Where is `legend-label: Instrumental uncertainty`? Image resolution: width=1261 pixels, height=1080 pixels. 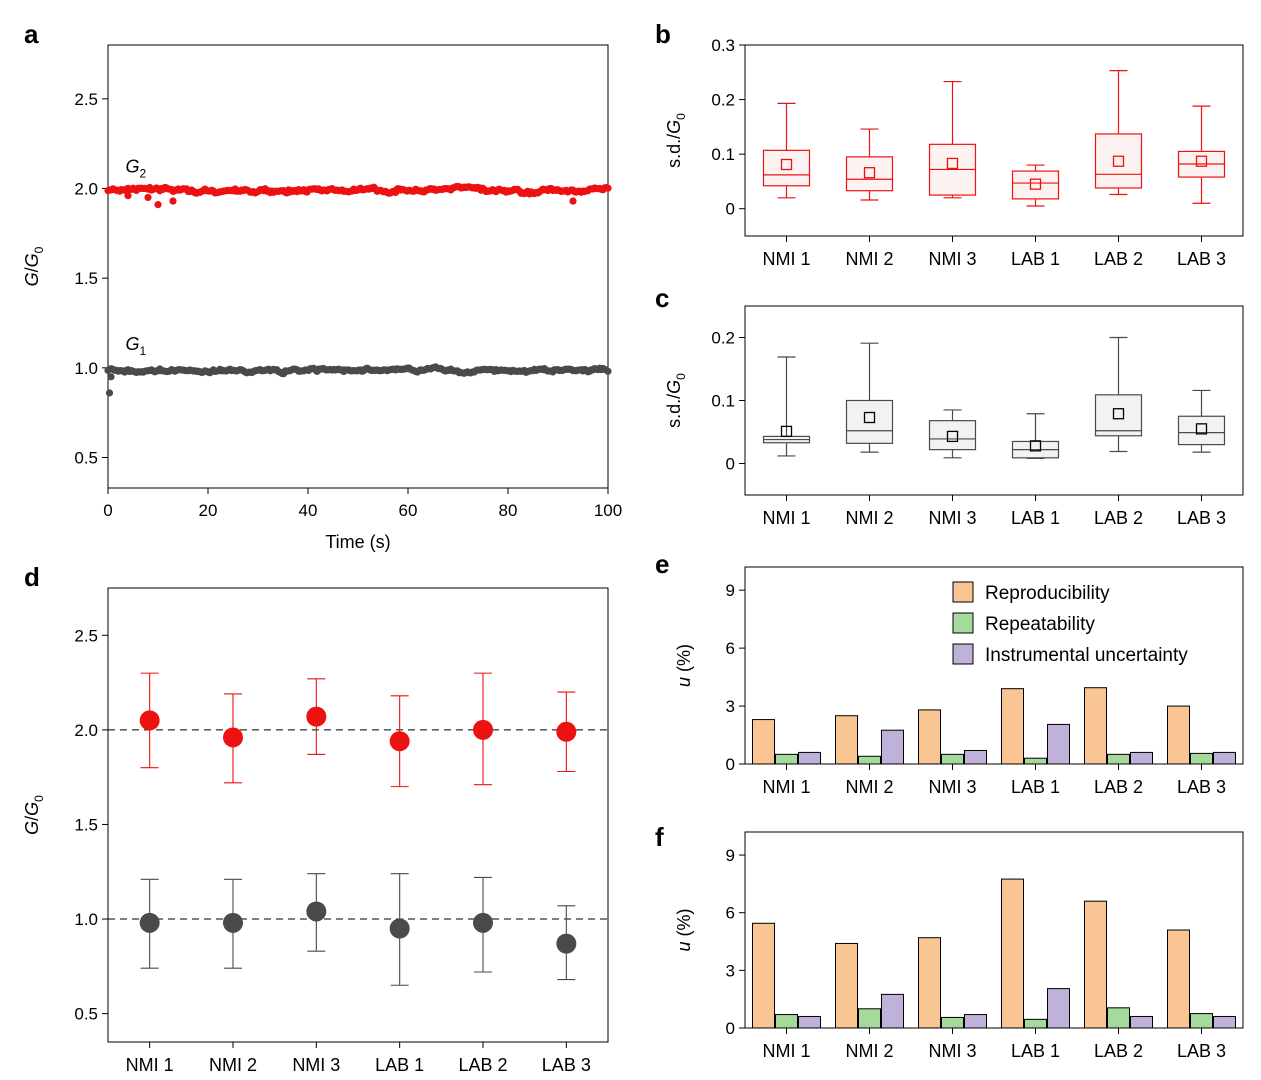
legend-label: Instrumental uncertainty is located at coordinates (1086, 655).